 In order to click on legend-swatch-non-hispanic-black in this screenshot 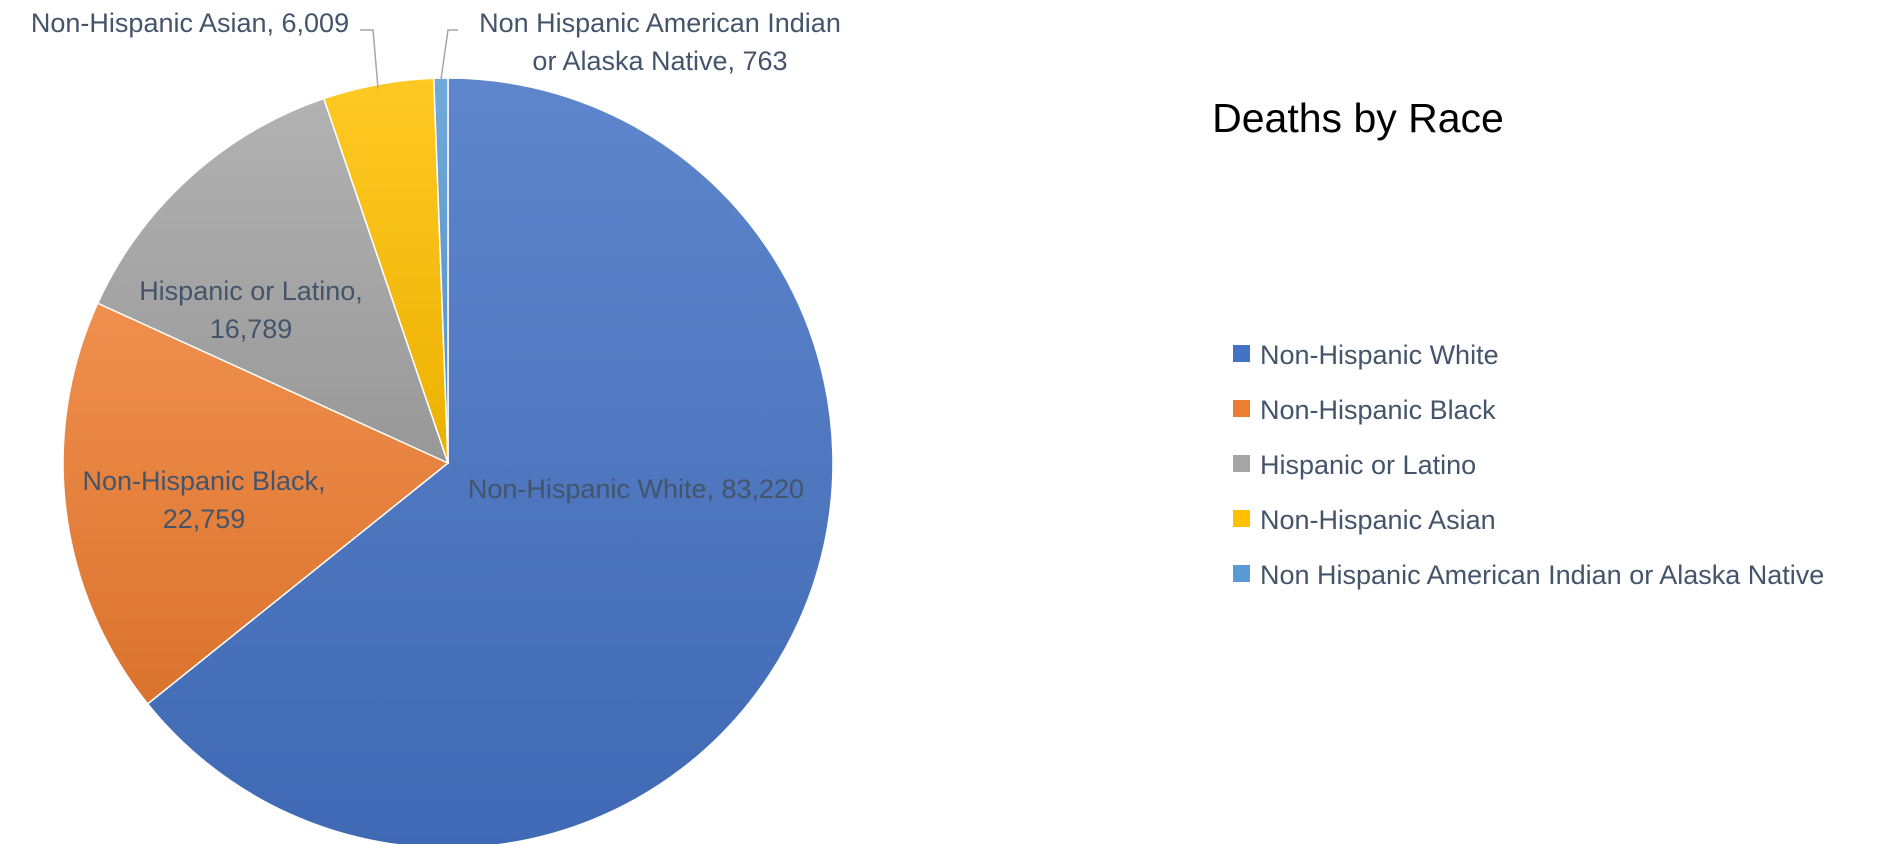, I will do `click(1241, 408)`.